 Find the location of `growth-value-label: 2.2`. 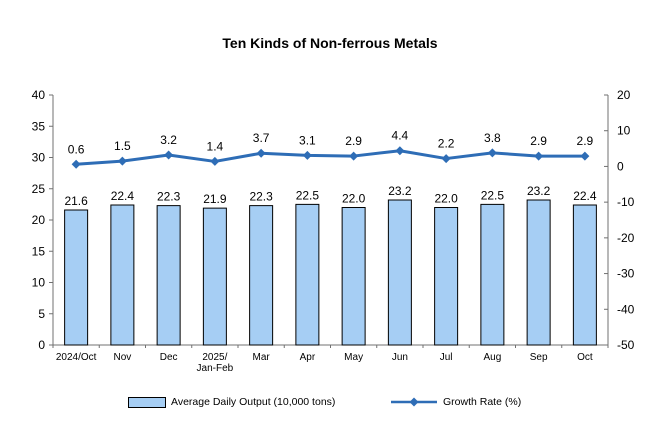

growth-value-label: 2.2 is located at coordinates (446, 144).